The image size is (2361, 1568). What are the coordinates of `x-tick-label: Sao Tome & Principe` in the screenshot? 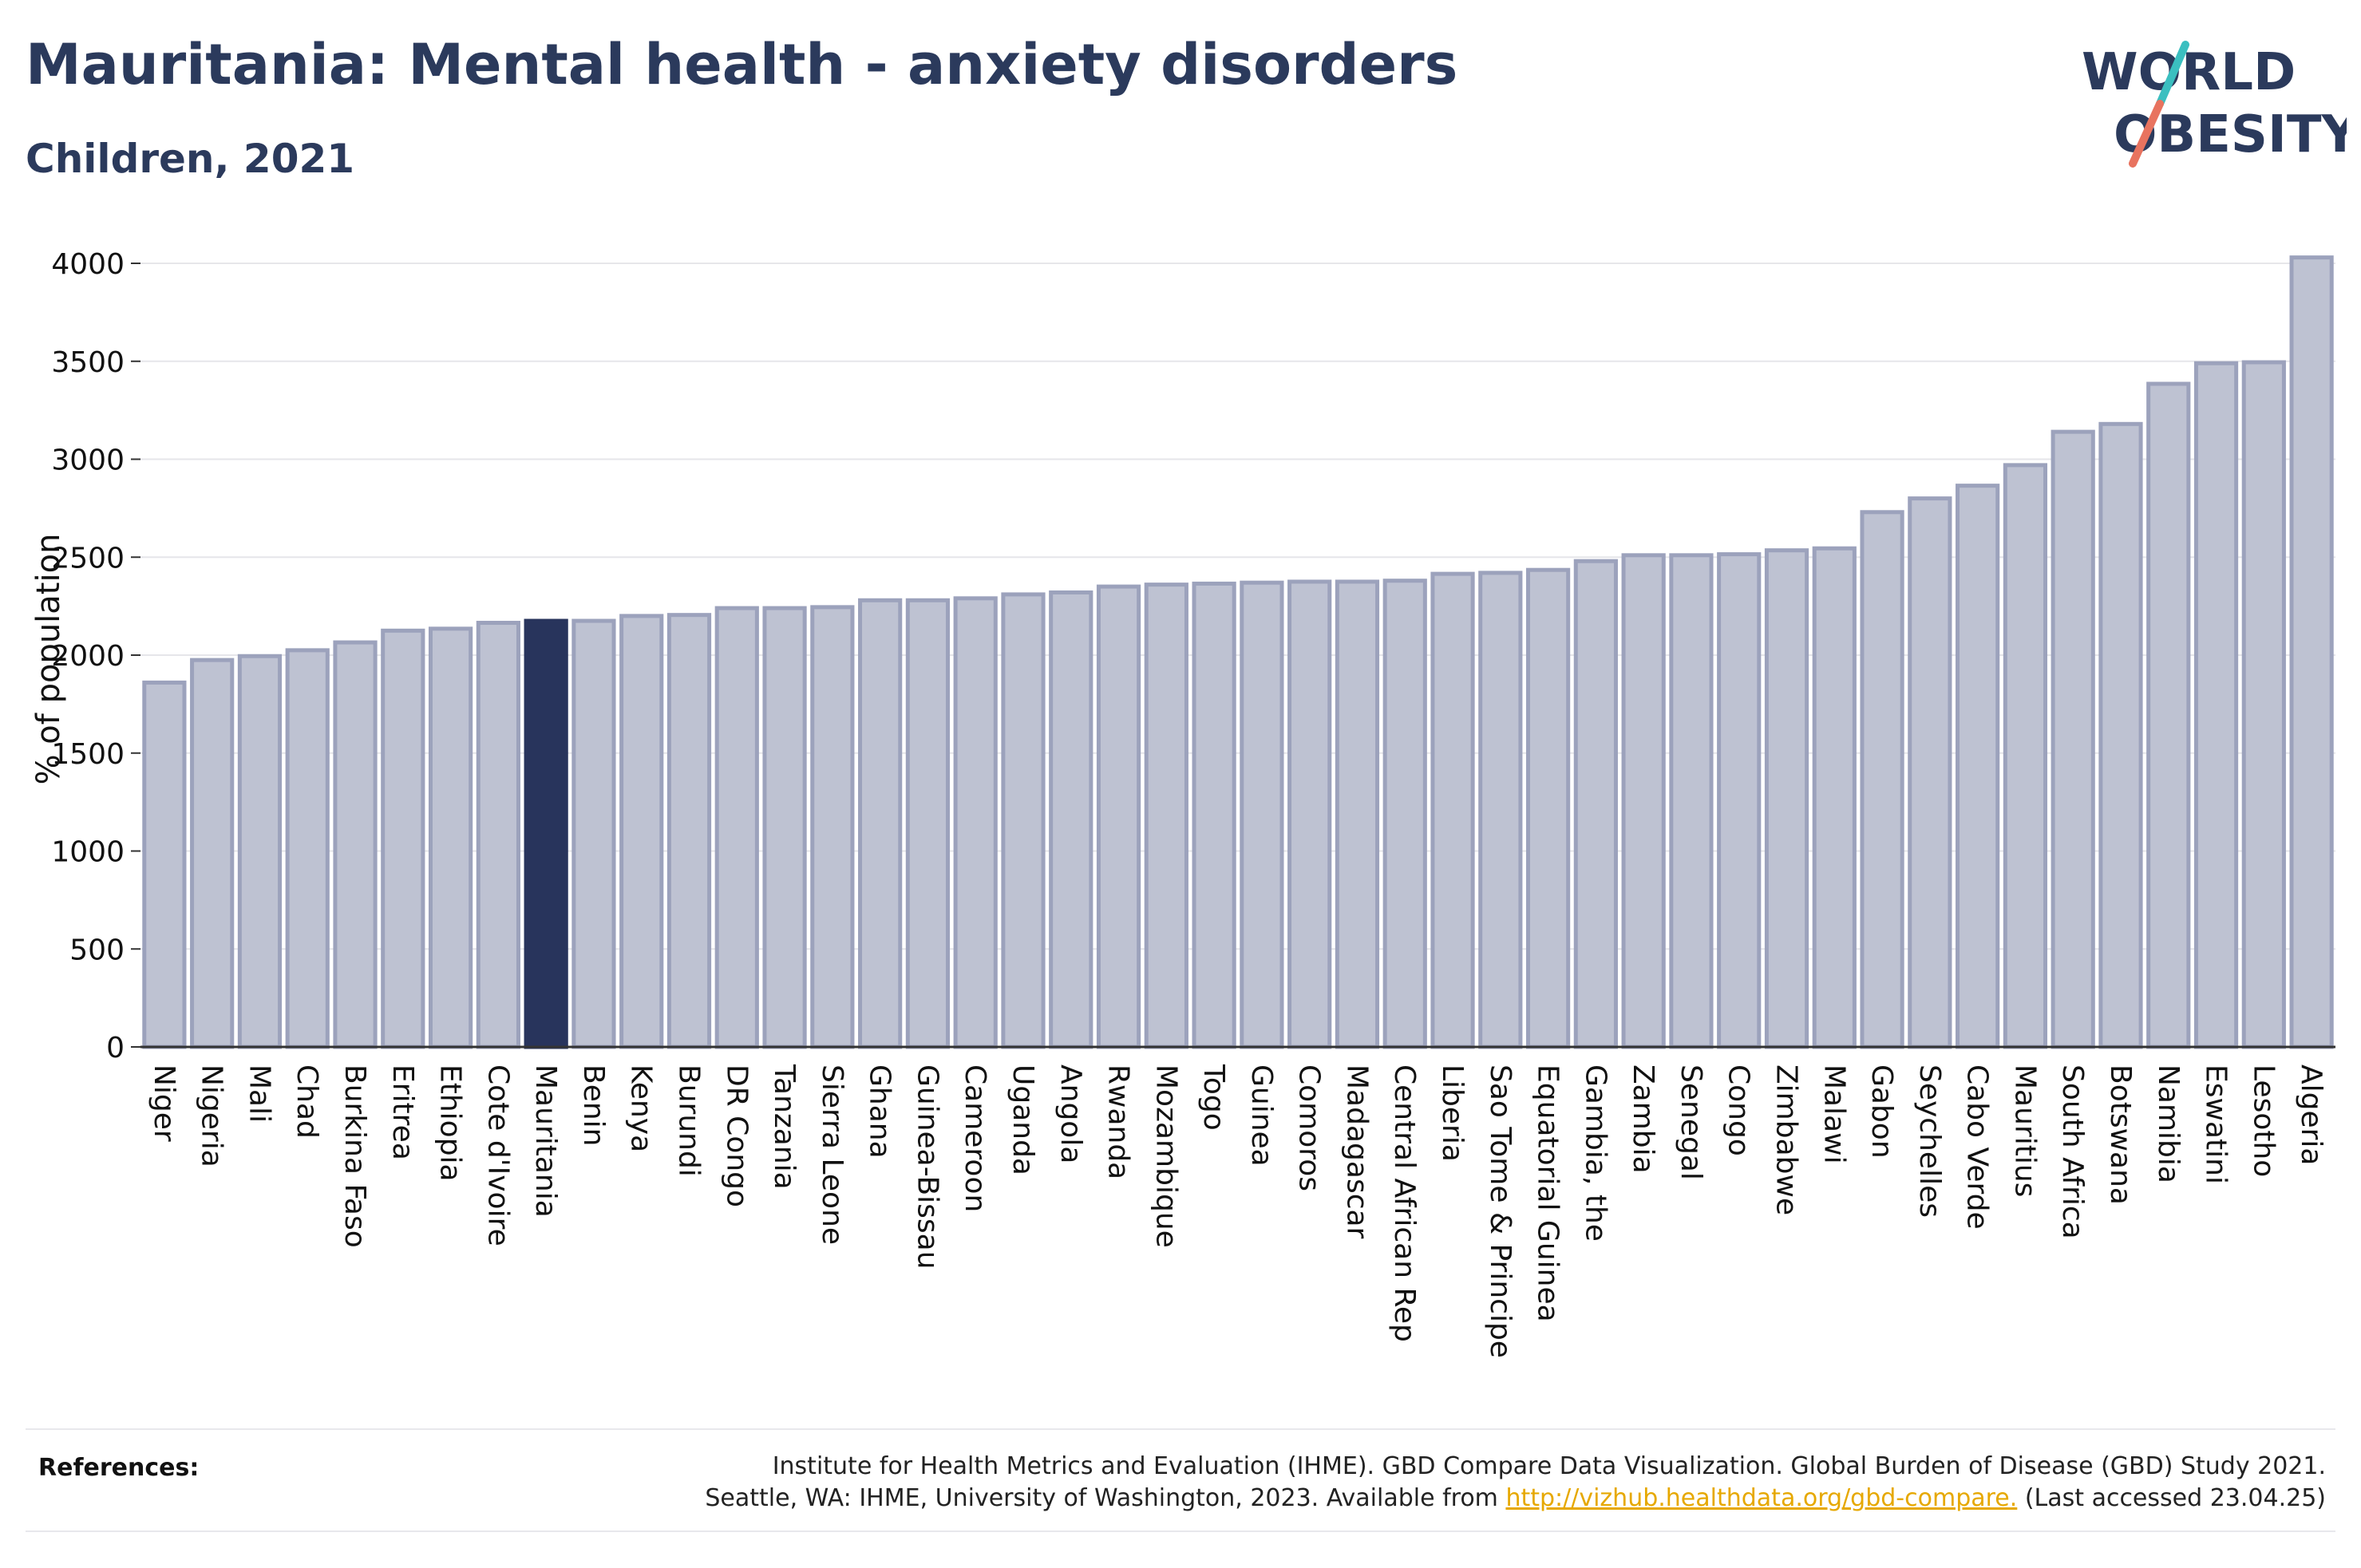 It's located at (1500, 1211).